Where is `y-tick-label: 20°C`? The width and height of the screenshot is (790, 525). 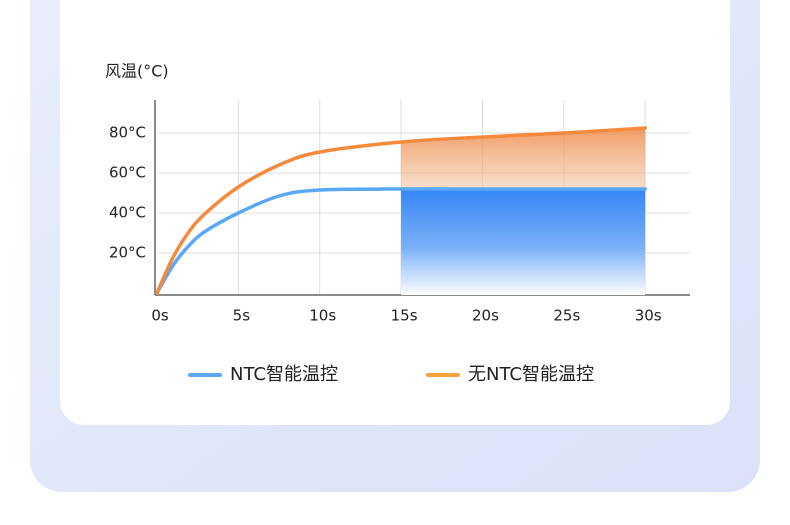 y-tick-label: 20°C is located at coordinates (127, 253).